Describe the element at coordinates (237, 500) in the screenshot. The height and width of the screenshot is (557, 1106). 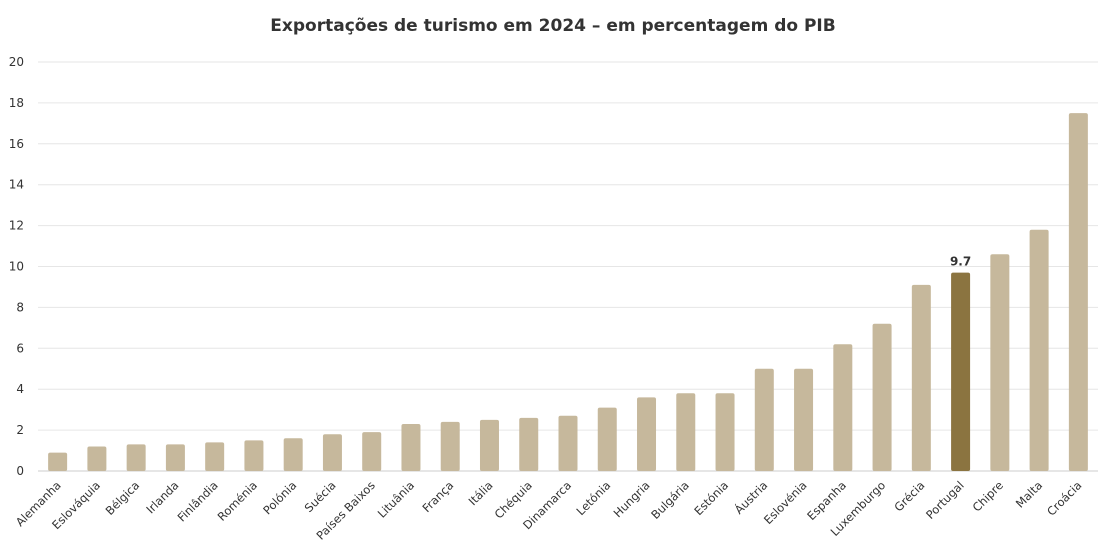
I see `x-tick-label: Roménia` at that location.